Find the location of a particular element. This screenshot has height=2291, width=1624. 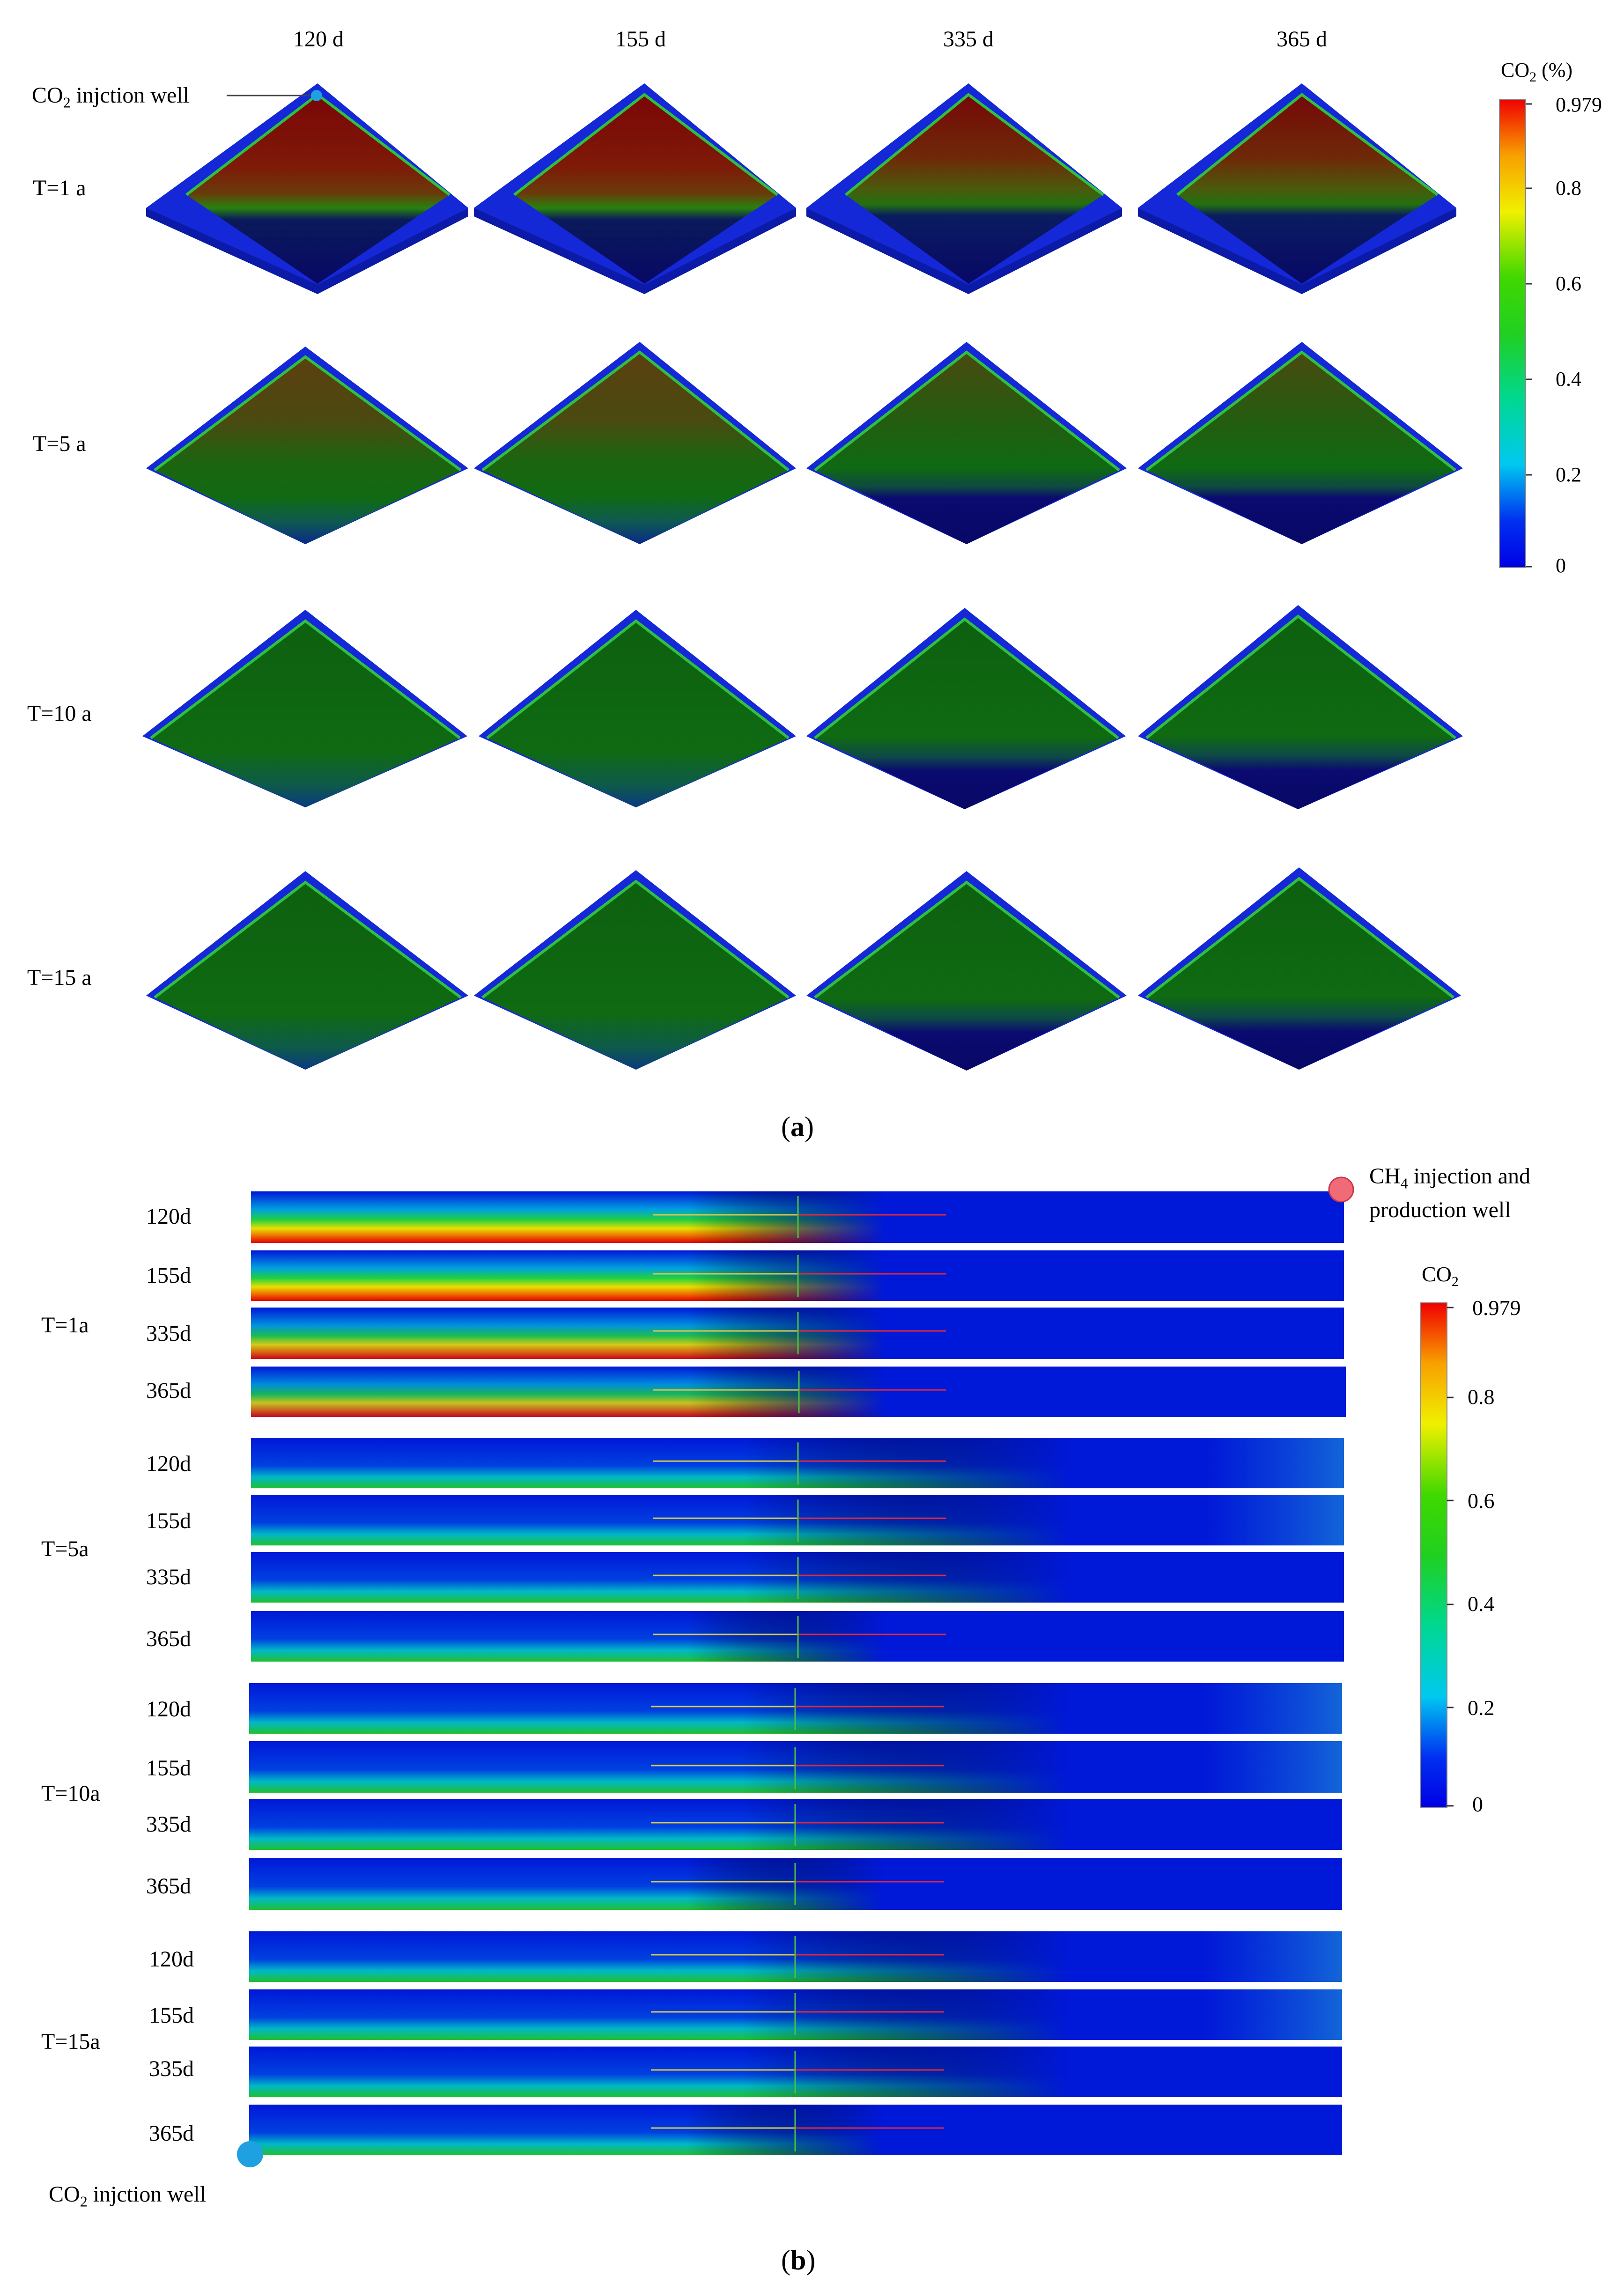

diamond-t5-365d is located at coordinates (1300, 443).